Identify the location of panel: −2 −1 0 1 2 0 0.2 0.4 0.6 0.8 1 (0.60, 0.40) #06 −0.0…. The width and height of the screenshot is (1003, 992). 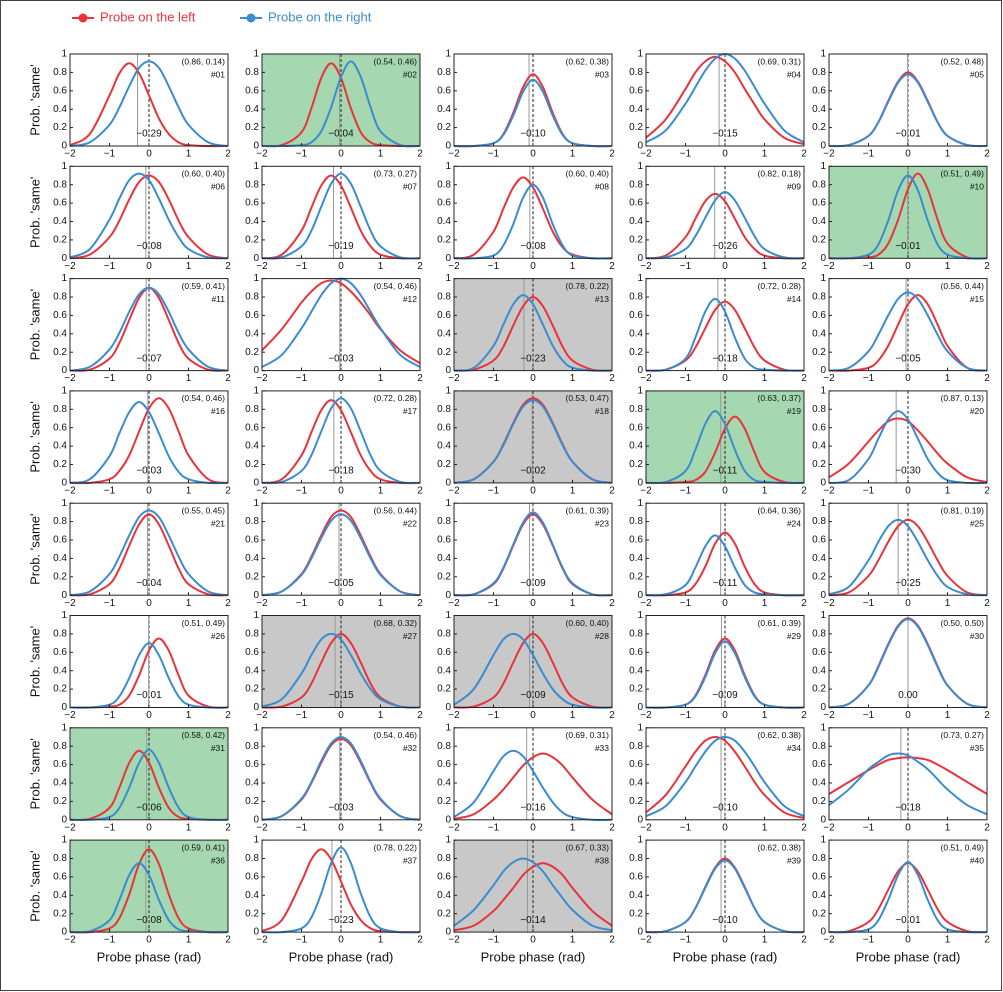
(129, 216).